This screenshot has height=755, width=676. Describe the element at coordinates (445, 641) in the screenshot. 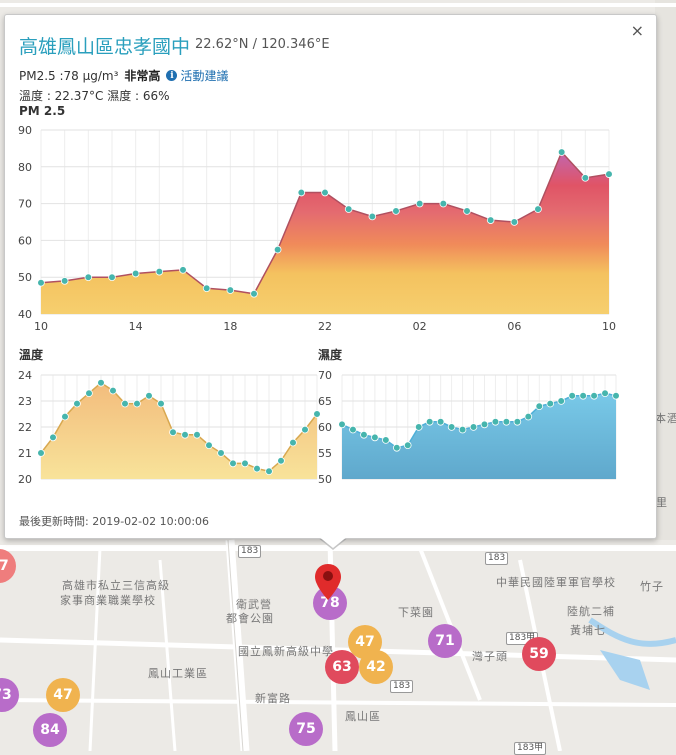

I see `aqi-station-marker: 71` at that location.